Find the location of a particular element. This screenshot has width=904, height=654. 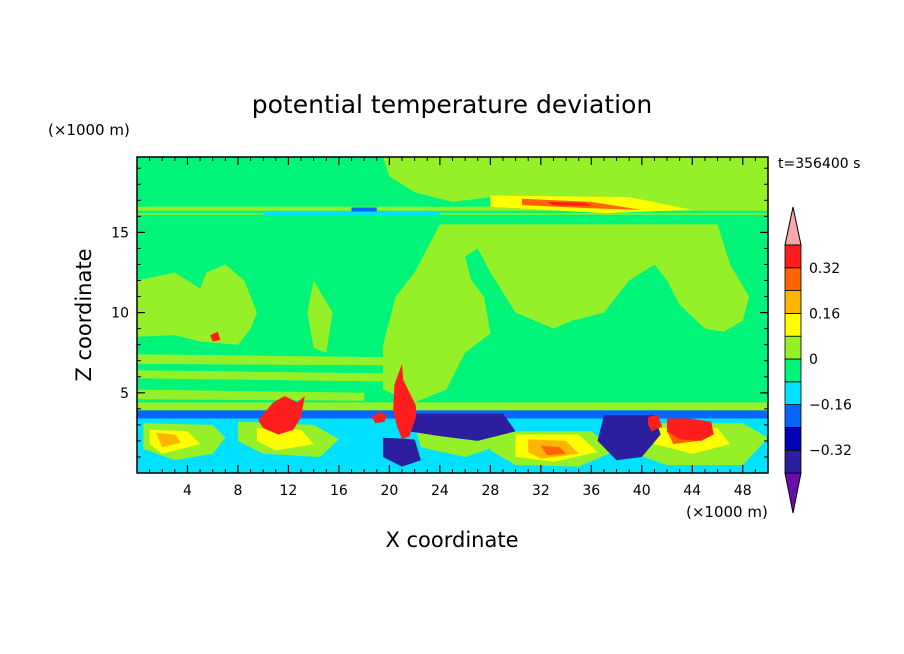

x-unit-label: (×1000 m) is located at coordinates (727, 512).